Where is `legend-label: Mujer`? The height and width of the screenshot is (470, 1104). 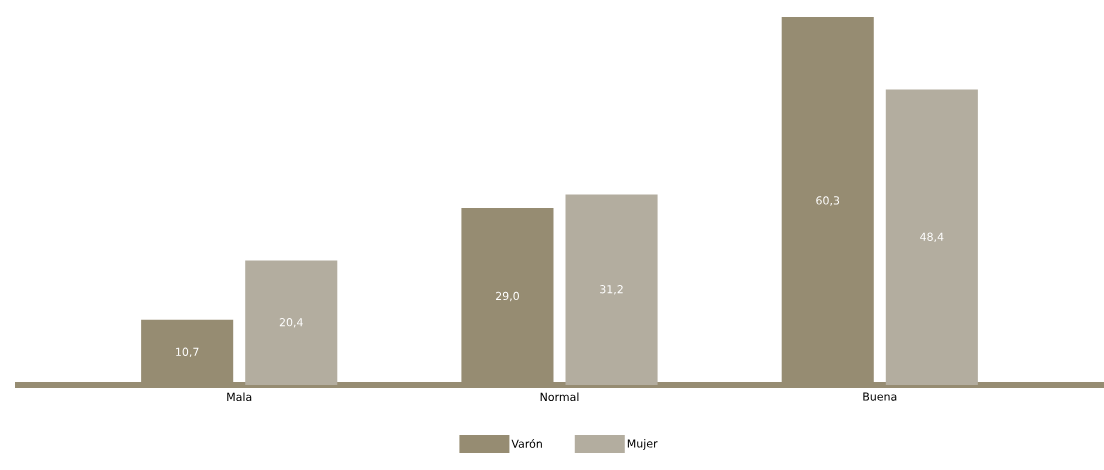
legend-label: Mujer is located at coordinates (642, 444).